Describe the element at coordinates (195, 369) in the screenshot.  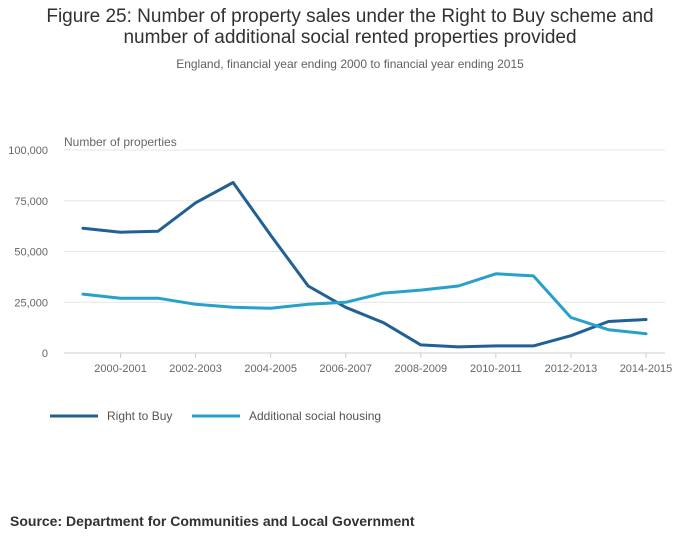
I see `x-tick-label: 2002-2003` at that location.